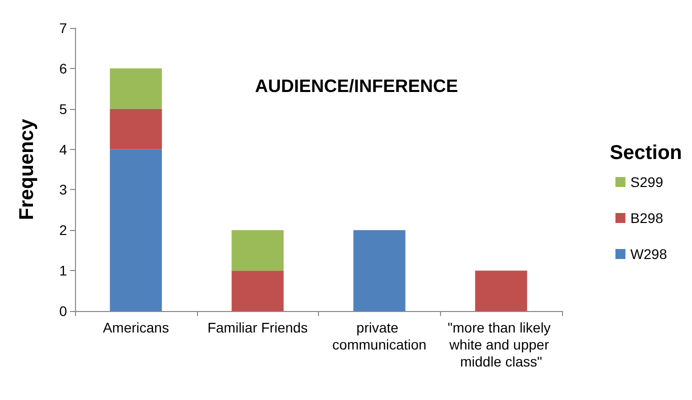 This screenshot has width=692, height=400. What do you see at coordinates (135, 328) in the screenshot?
I see `x-tick-label: Americans` at bounding box center [135, 328].